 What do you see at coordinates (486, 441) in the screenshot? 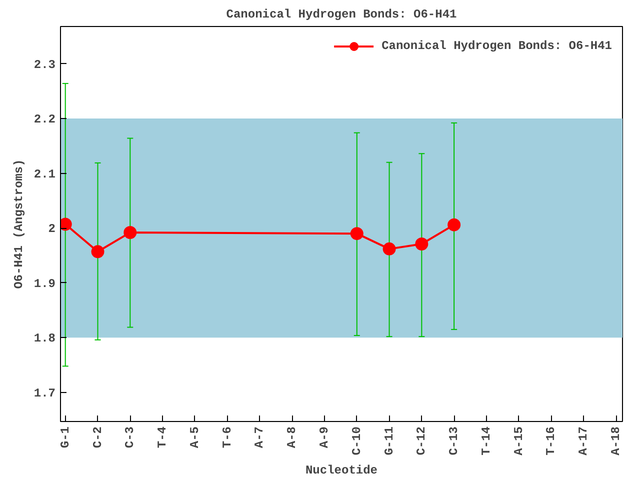
I see `x-tick-label: T-14` at bounding box center [486, 441].